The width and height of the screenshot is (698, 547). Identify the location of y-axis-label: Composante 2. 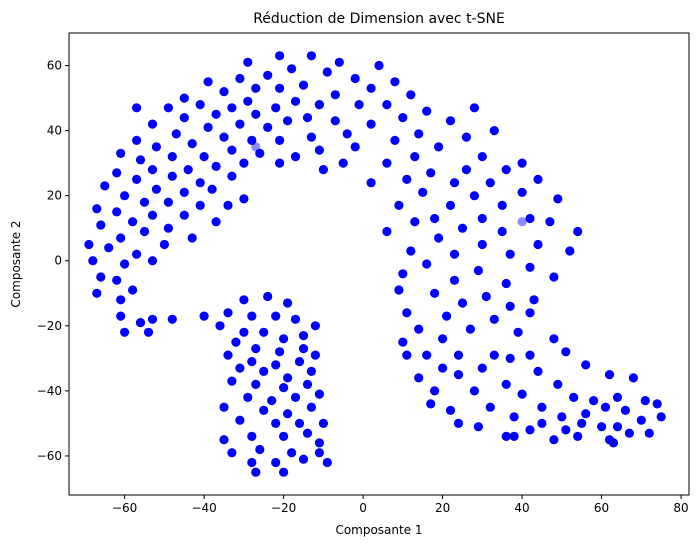
(16, 263).